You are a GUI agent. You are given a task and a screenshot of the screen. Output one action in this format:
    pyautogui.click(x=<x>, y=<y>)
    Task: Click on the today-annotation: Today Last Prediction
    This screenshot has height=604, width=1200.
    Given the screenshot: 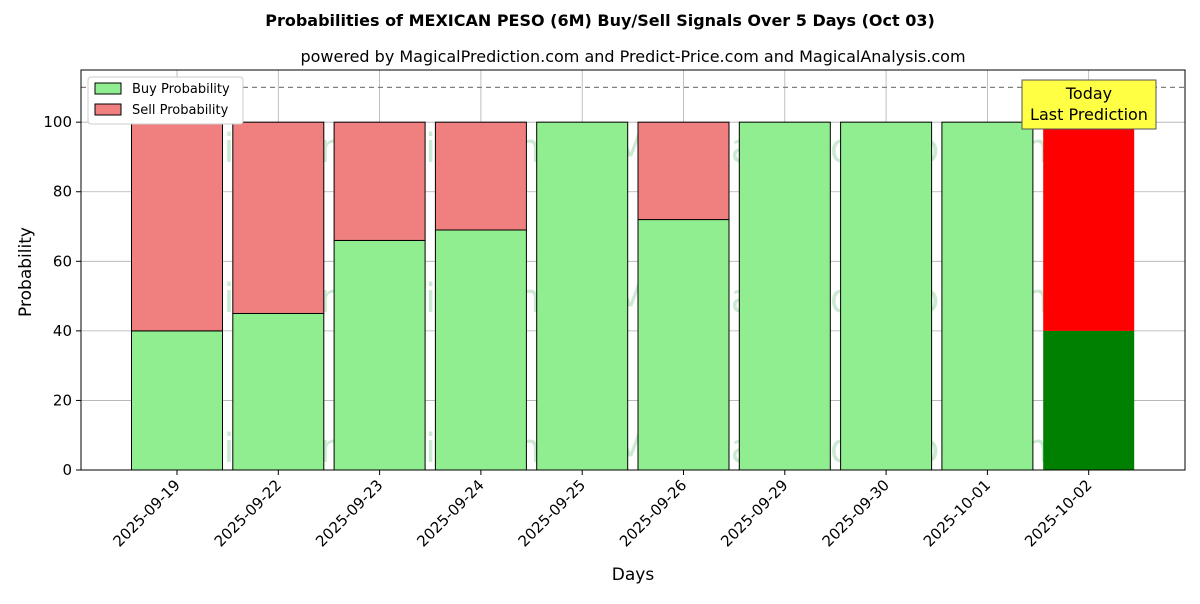 What is the action you would take?
    pyautogui.click(x=1089, y=104)
    